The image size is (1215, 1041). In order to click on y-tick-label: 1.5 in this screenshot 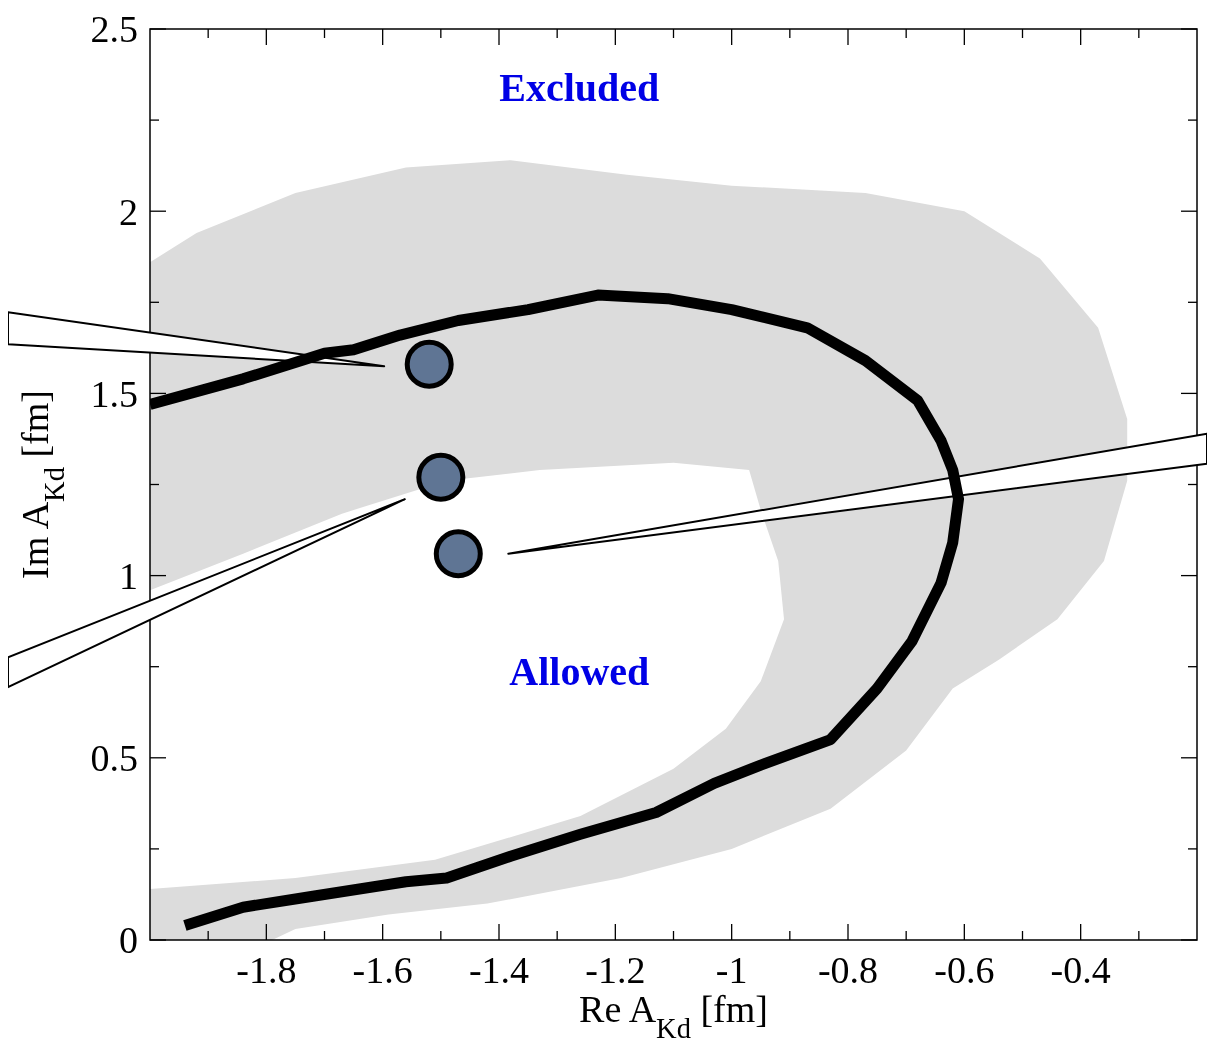, I will do `click(114, 393)`.